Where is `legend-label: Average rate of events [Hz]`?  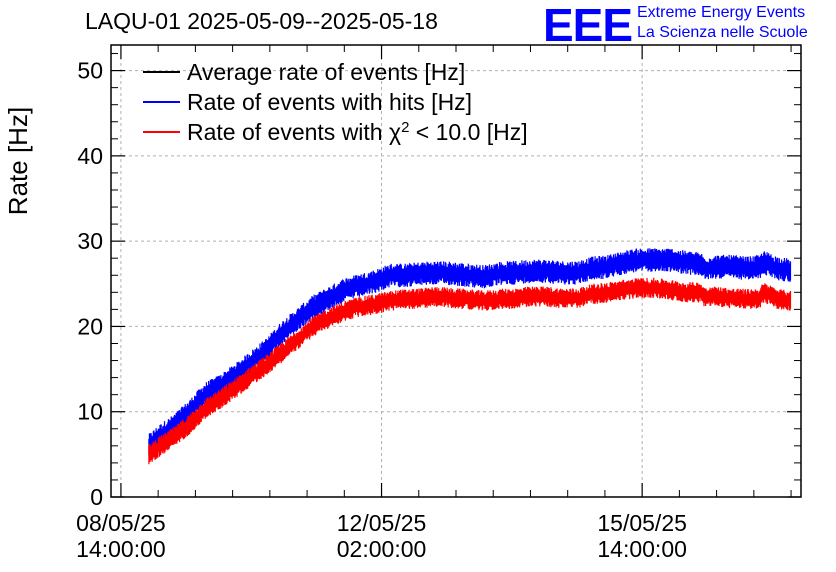
legend-label: Average rate of events [Hz] is located at coordinates (326, 72).